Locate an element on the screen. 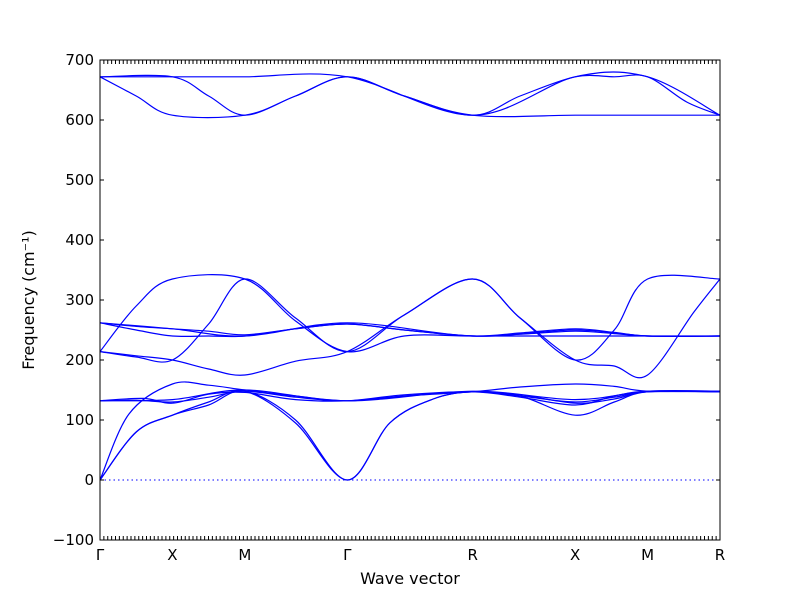 The image size is (800, 600). y-tick-label: 600 is located at coordinates (79, 120).